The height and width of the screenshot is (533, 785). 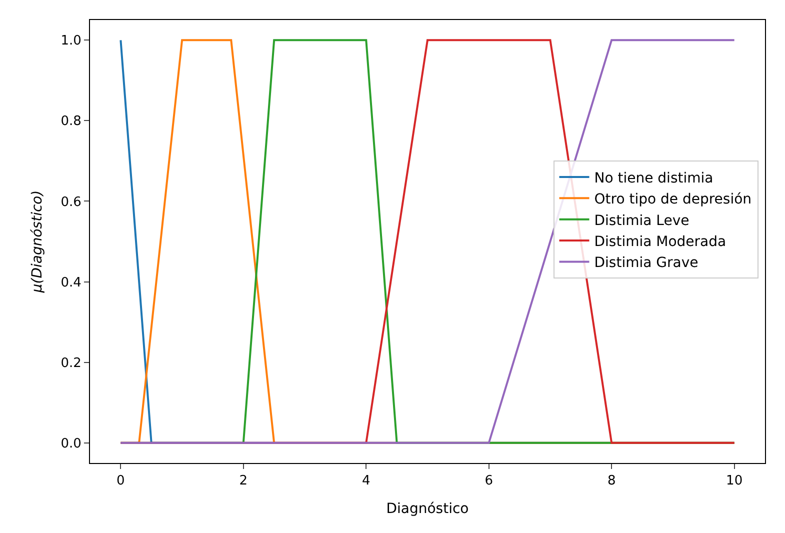 What do you see at coordinates (660, 242) in the screenshot?
I see `legend-label: Distimia Moderada` at bounding box center [660, 242].